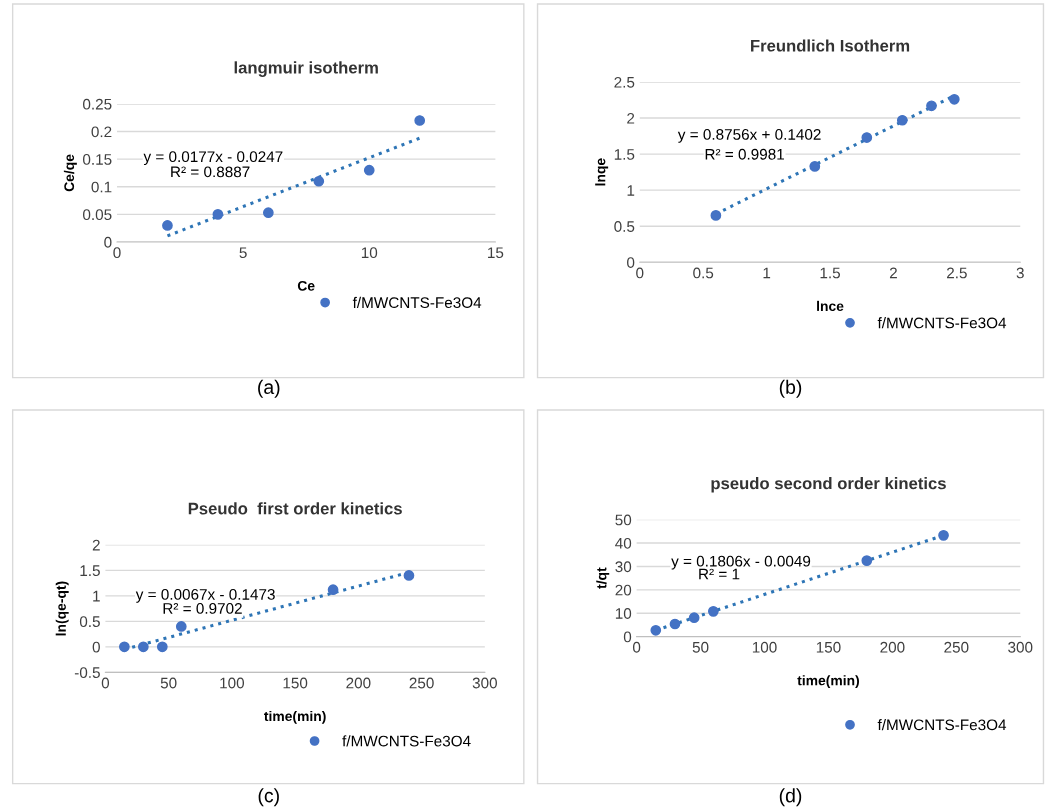 This screenshot has height=812, width=1054. What do you see at coordinates (268, 797) in the screenshot?
I see `text: (c)` at bounding box center [268, 797].